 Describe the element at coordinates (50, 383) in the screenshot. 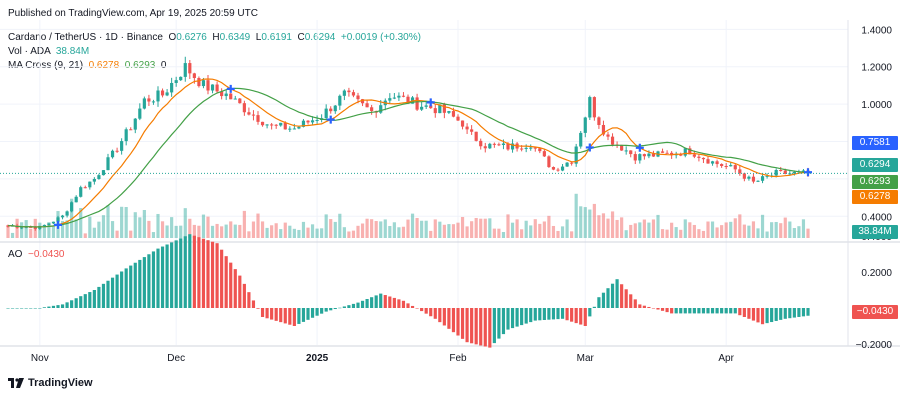

I see `tradingview-logo: TradingView` at that location.